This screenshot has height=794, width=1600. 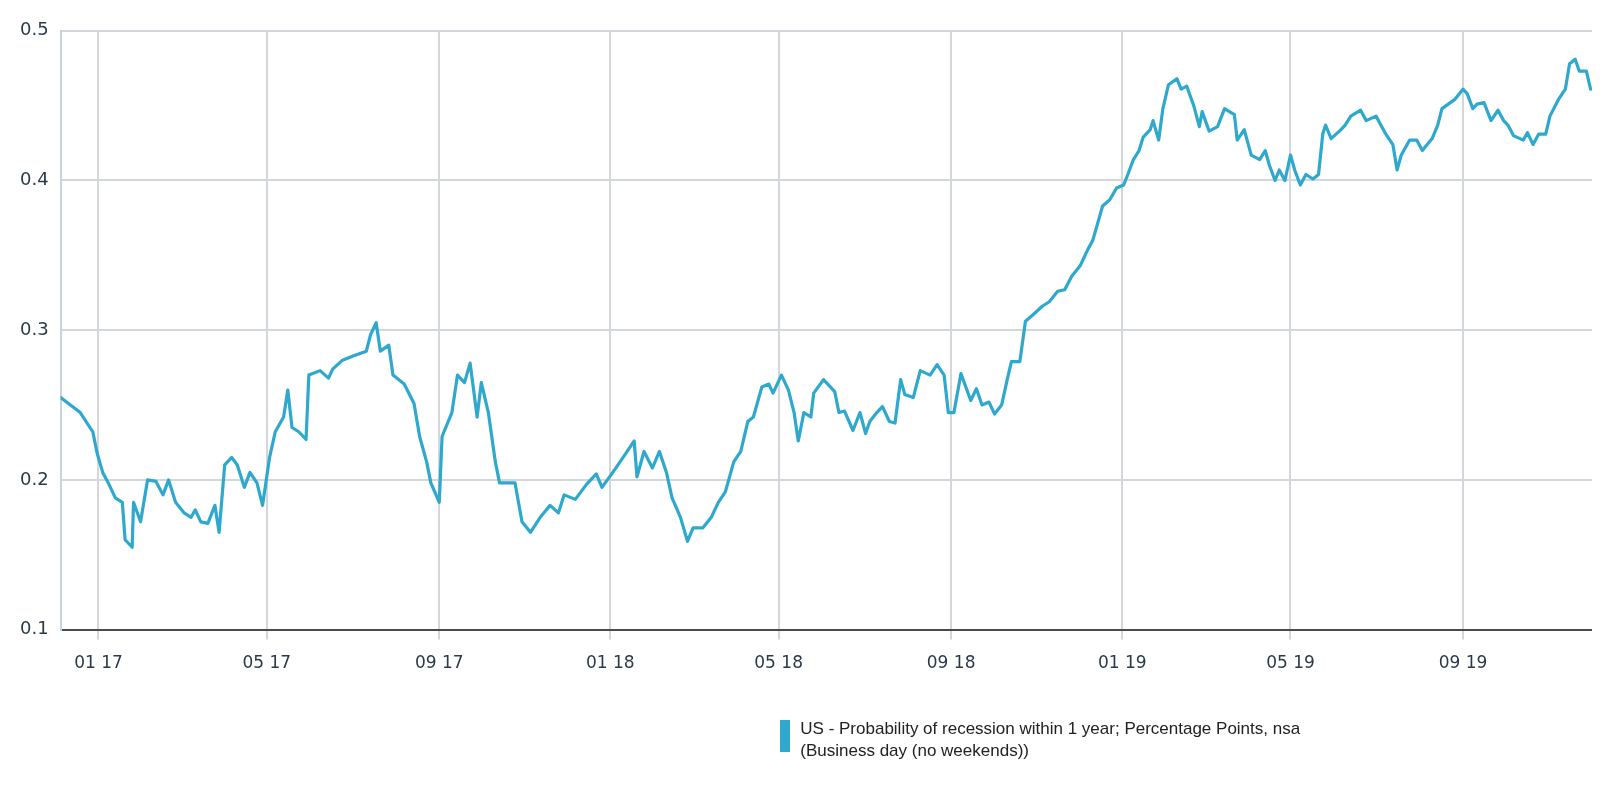 What do you see at coordinates (778, 662) in the screenshot?
I see `x-tick-label: 05 18` at bounding box center [778, 662].